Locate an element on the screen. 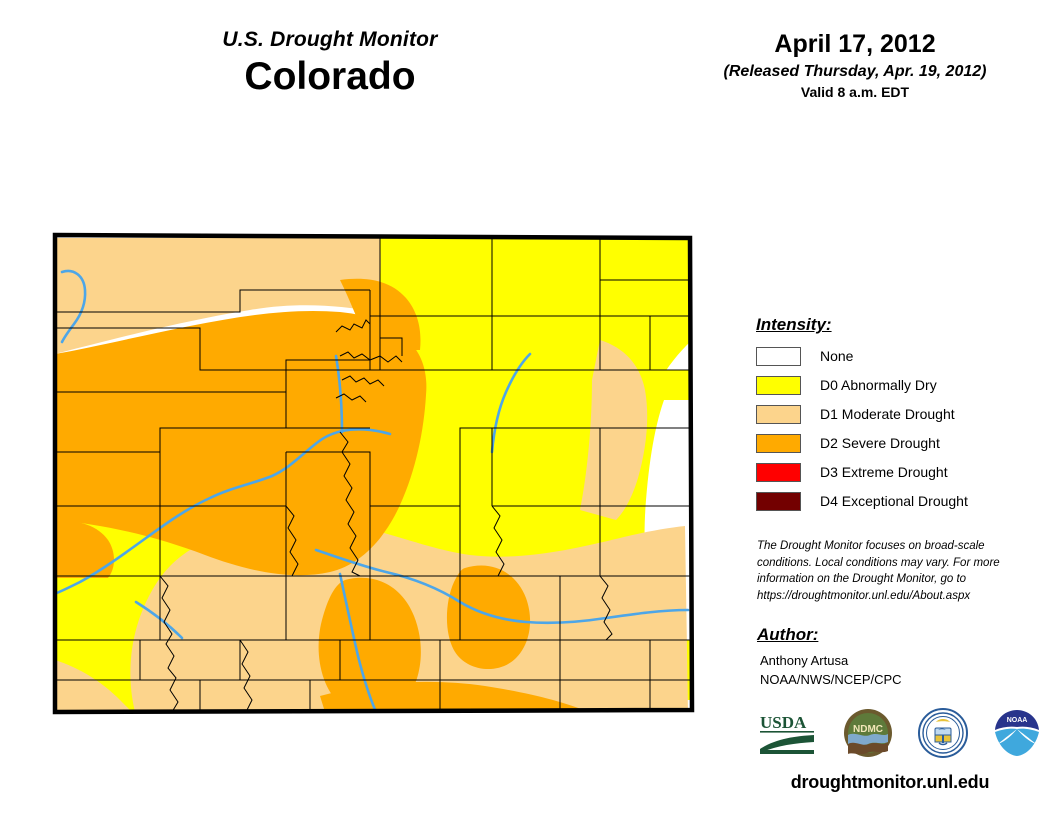  legend-swatch-d2 is located at coordinates (778, 443).